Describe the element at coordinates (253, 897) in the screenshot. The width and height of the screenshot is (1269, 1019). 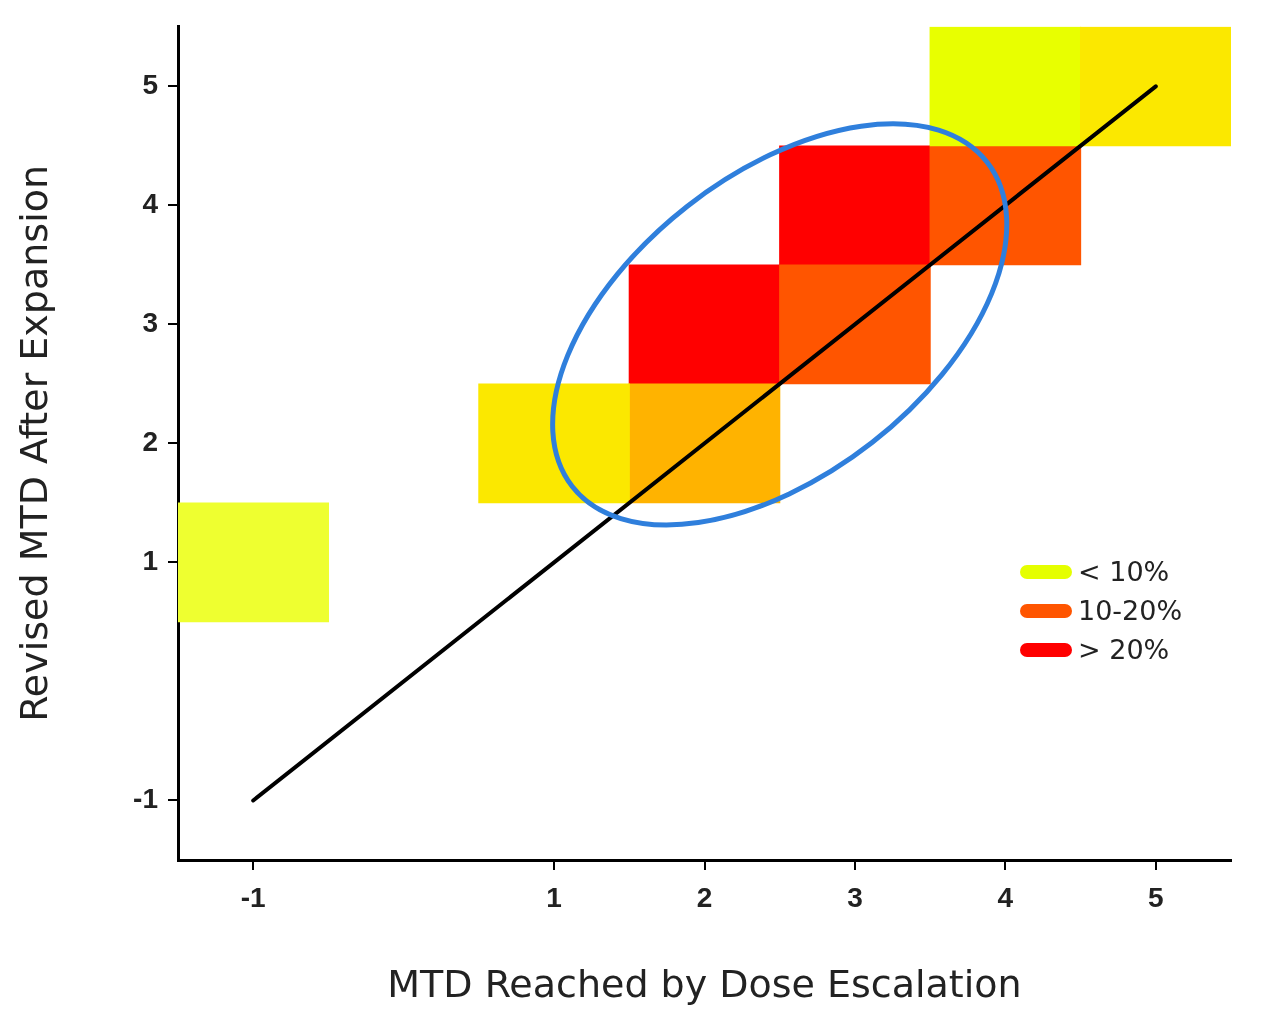
I see `x-tick-label: -1` at that location.